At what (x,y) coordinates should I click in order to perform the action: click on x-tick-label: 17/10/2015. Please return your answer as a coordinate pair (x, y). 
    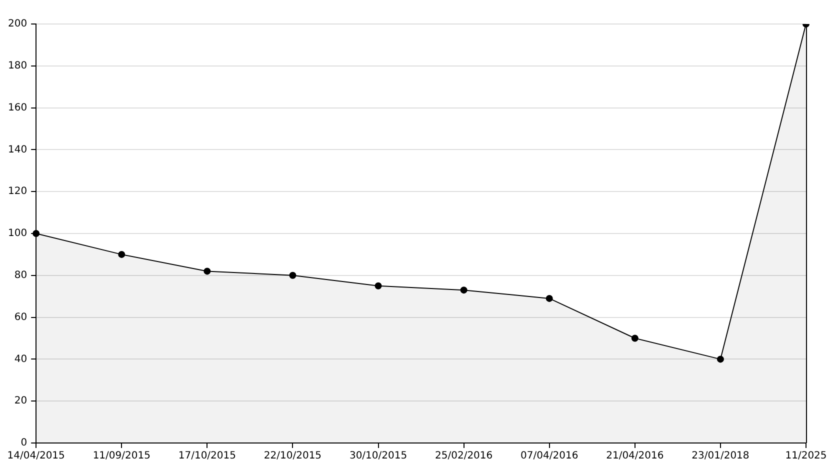
    Looking at the image, I should click on (207, 456).